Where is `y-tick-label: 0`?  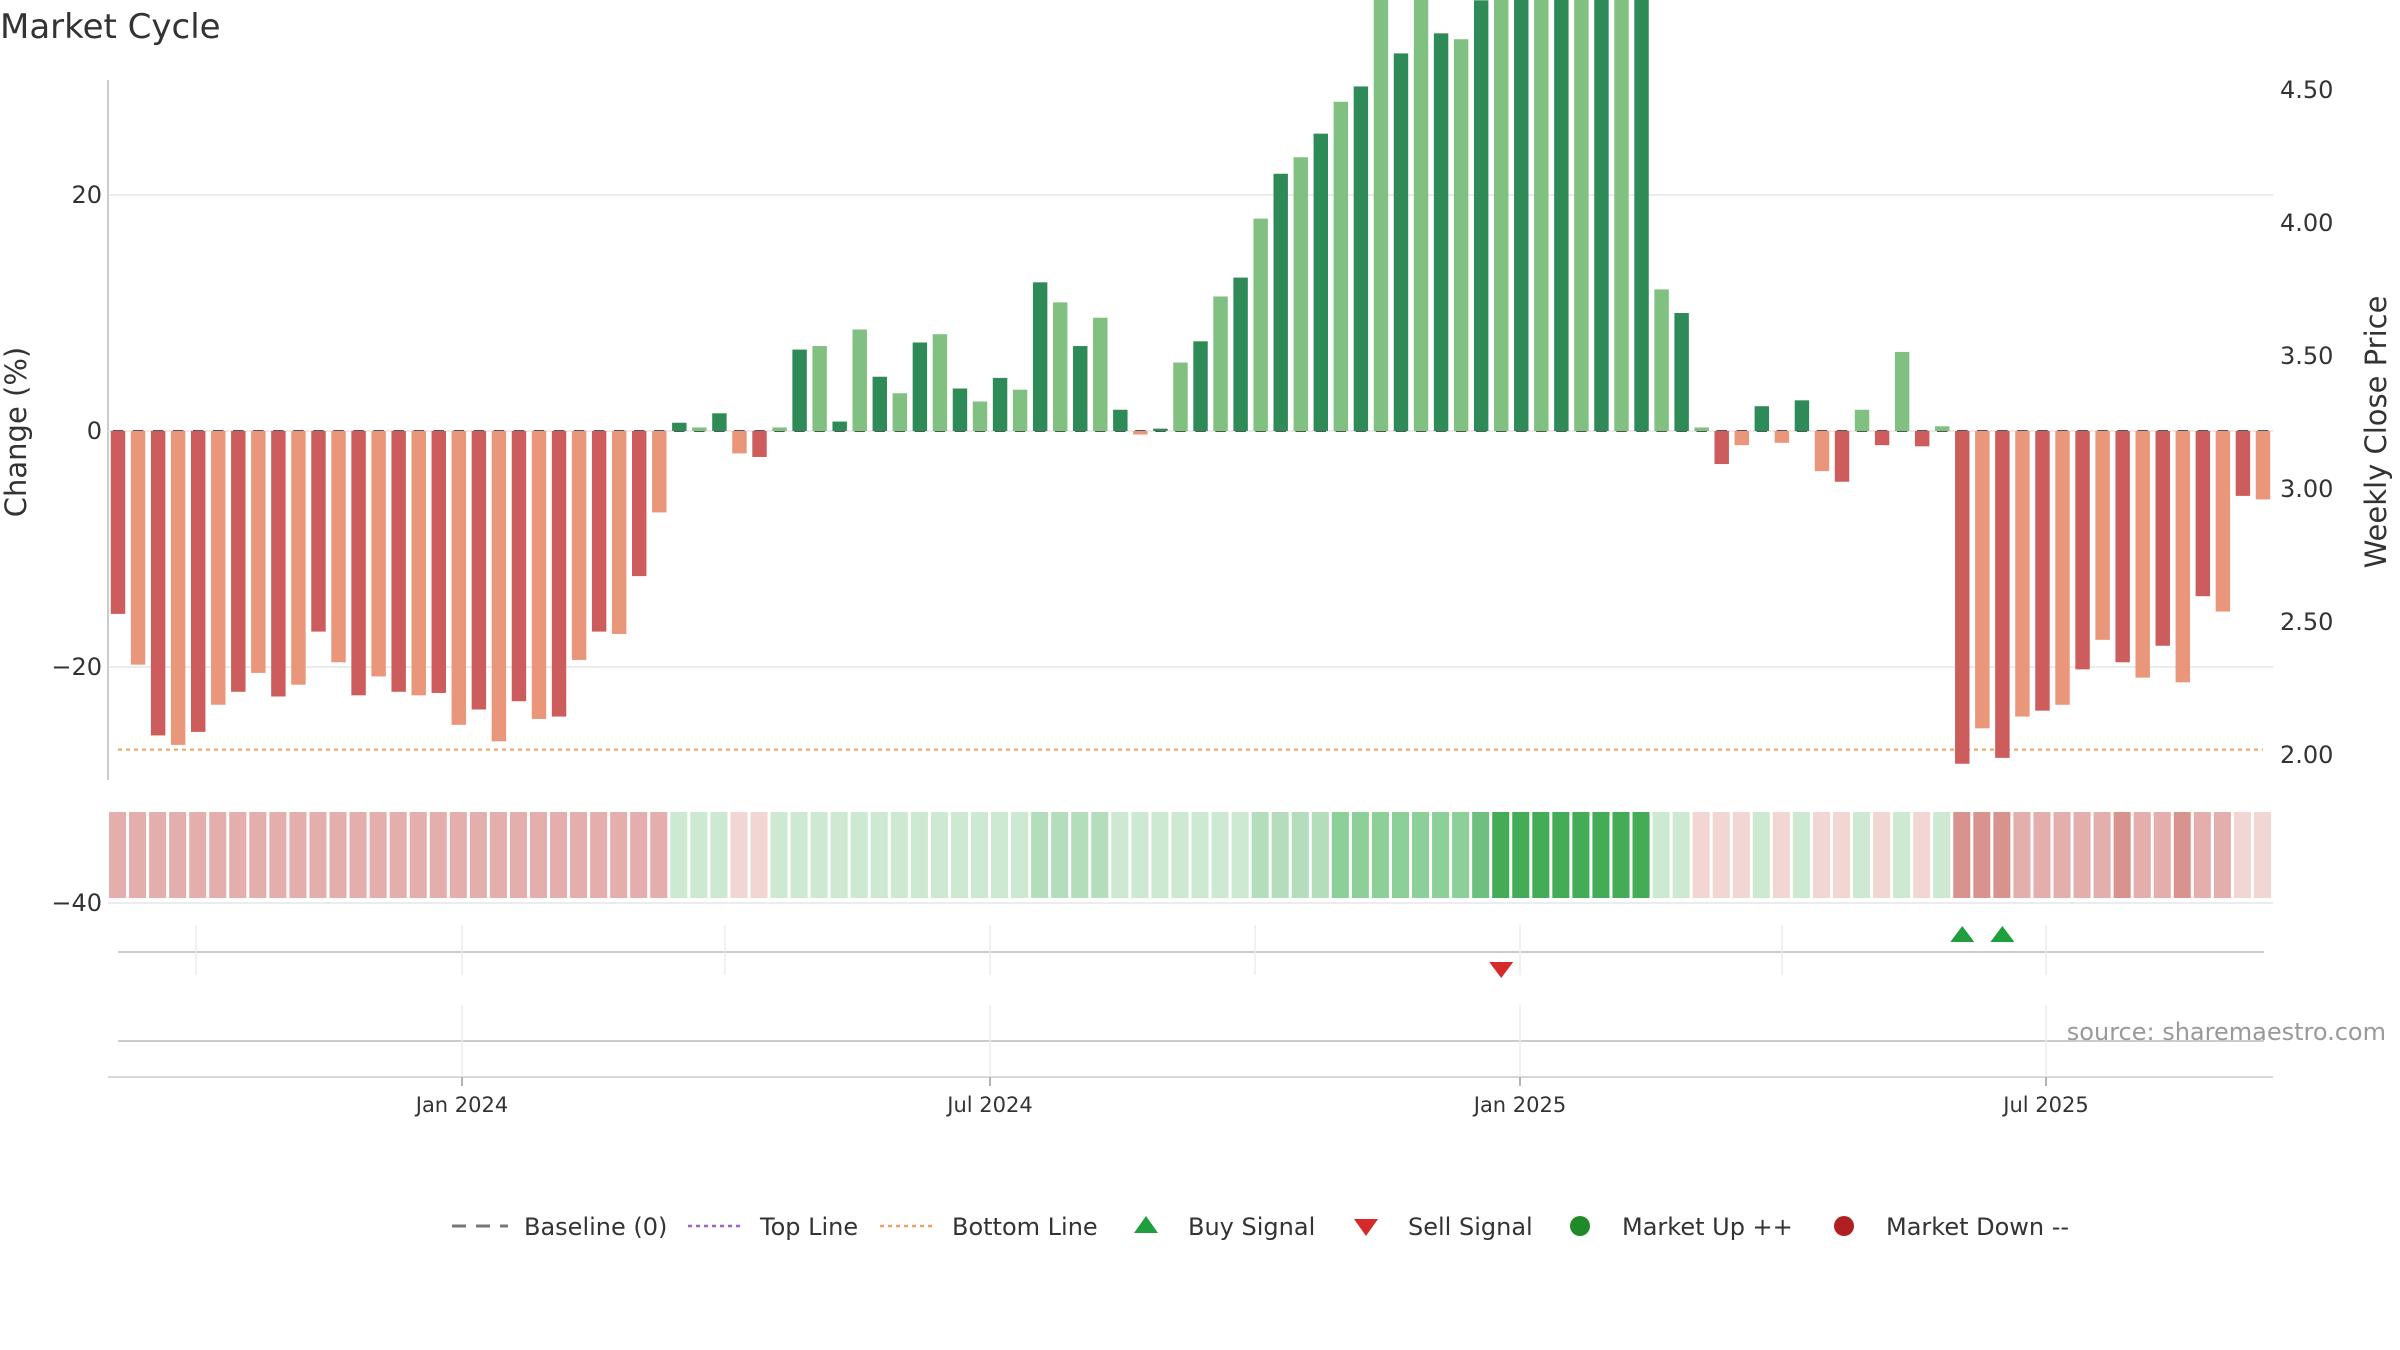
y-tick-label: 0 is located at coordinates (94, 431).